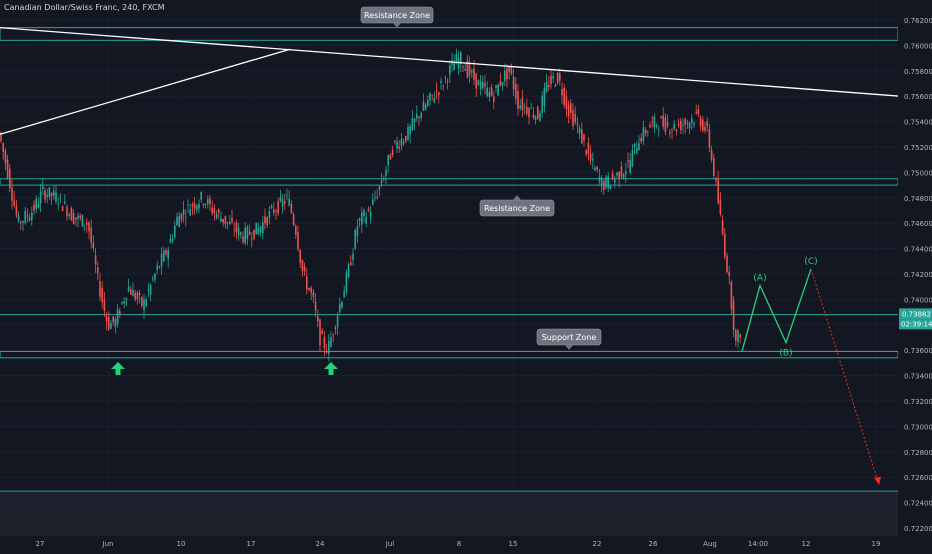 Image resolution: width=932 pixels, height=554 pixels. Describe the element at coordinates (569, 347) in the screenshot. I see `support-zone-label-pointer` at that location.